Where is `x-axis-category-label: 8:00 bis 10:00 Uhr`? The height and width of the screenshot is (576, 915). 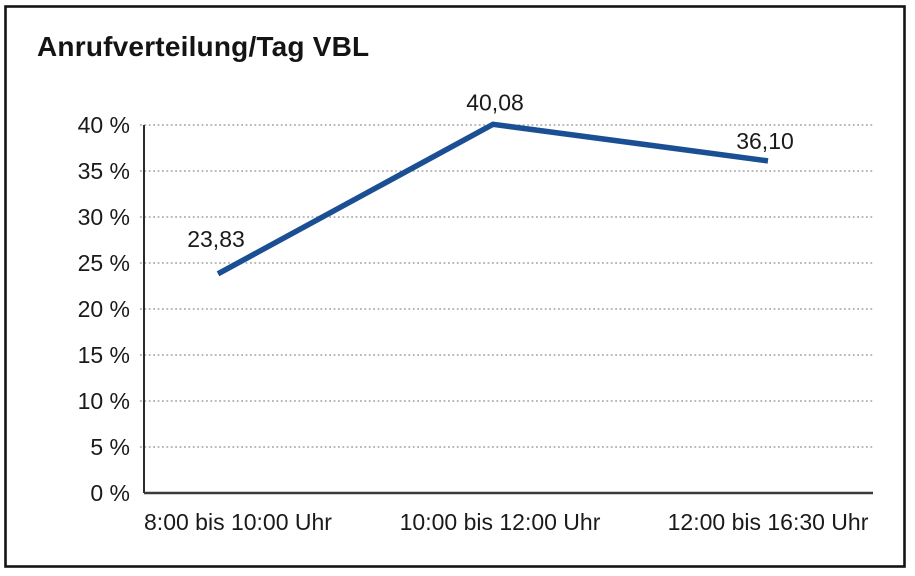 x-axis-category-label: 8:00 bis 10:00 Uhr is located at coordinates (238, 522).